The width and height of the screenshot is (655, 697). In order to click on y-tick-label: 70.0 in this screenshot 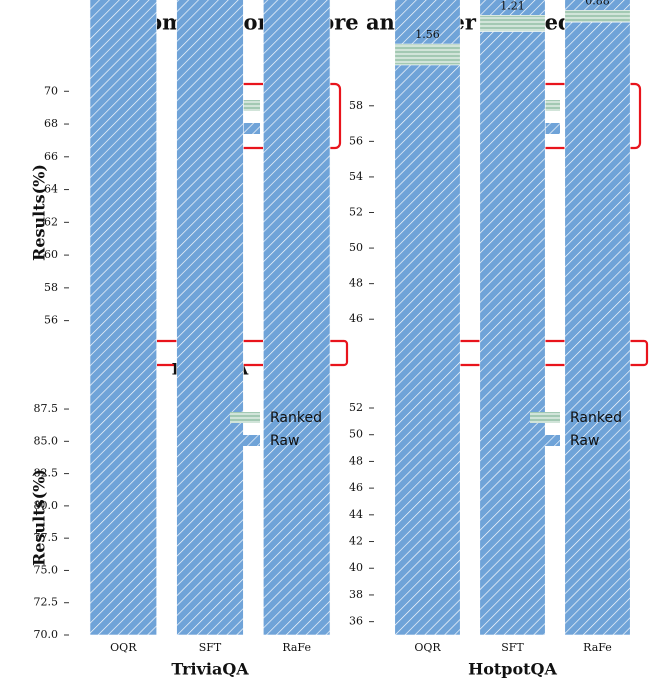, I will do `click(46, 634)`.